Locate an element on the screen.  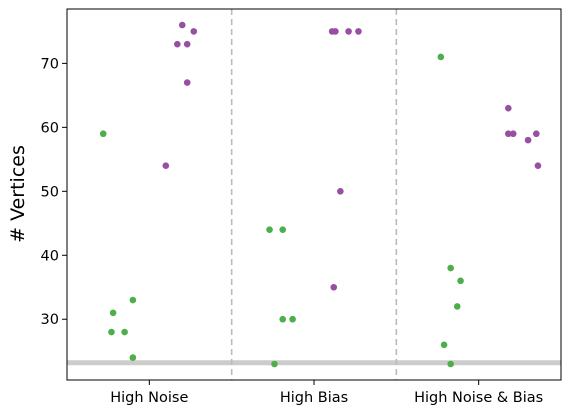
x-tick-label: High Noise & Bias is located at coordinates (478, 398).